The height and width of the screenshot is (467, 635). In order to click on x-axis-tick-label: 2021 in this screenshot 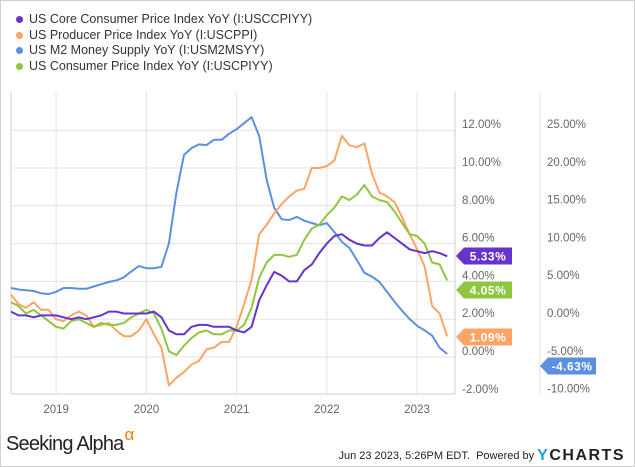, I will do `click(237, 410)`.